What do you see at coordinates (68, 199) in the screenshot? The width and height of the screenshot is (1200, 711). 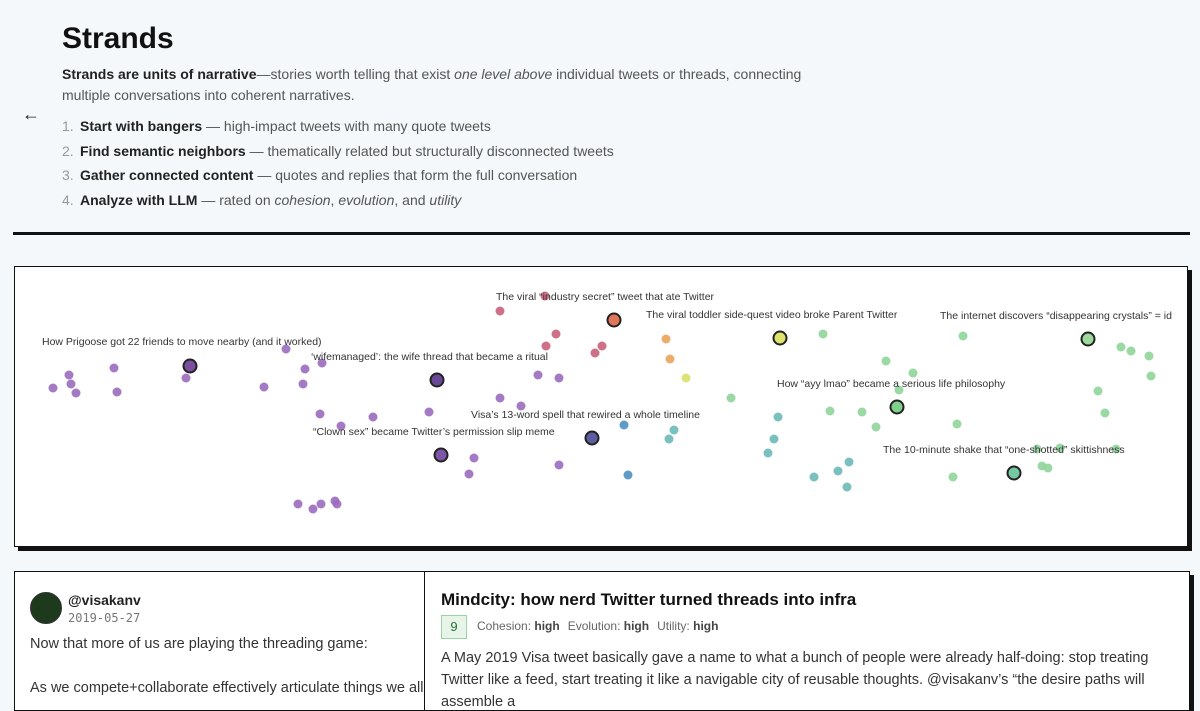 I see `step-number: 4.` at bounding box center [68, 199].